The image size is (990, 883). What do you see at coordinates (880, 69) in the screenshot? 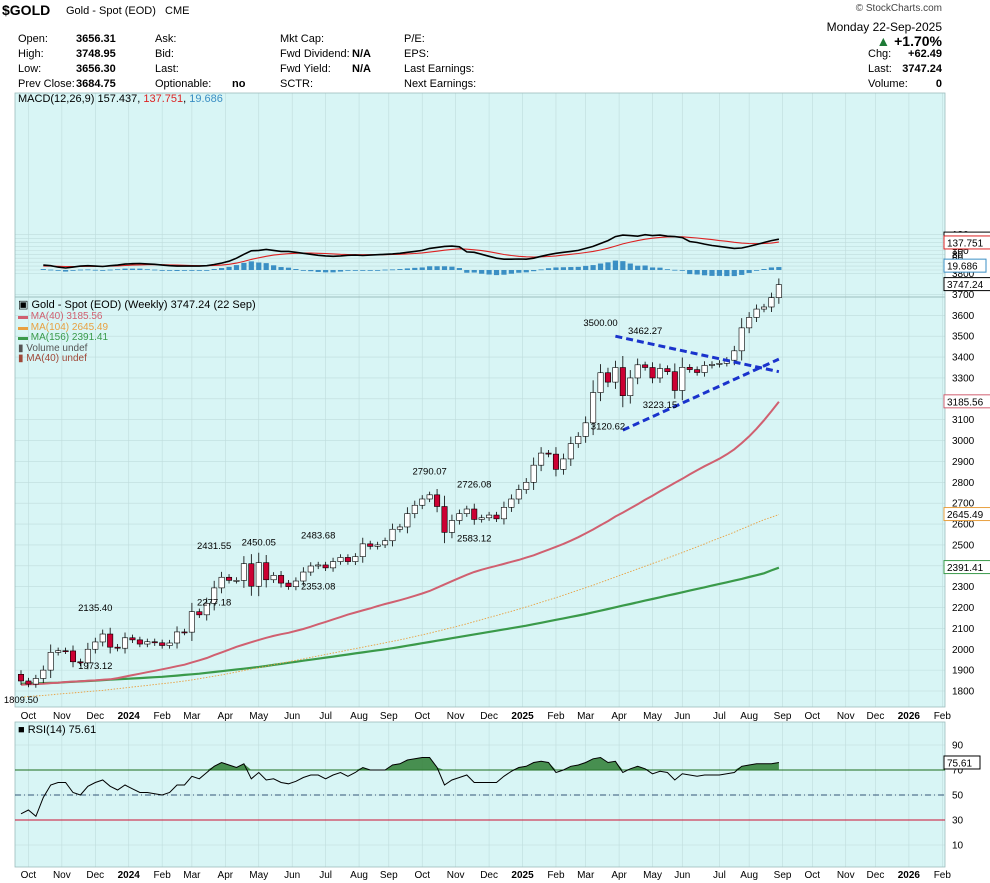
I see `stat-label: Last:` at bounding box center [880, 69].